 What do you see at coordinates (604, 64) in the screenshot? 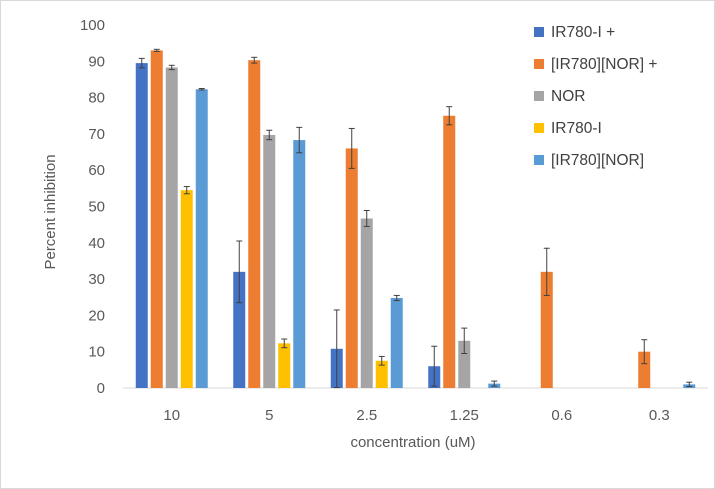
I see `legend-label: [IR780][NOR] +` at bounding box center [604, 64].